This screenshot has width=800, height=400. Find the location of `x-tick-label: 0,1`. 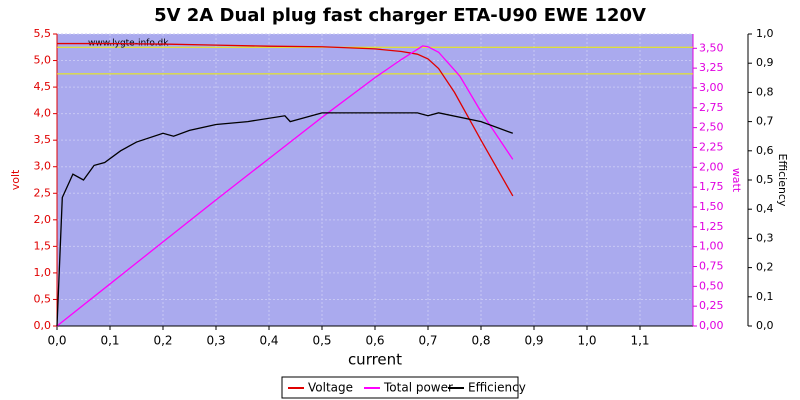

x-tick-label: 0,1 is located at coordinates (109, 341).